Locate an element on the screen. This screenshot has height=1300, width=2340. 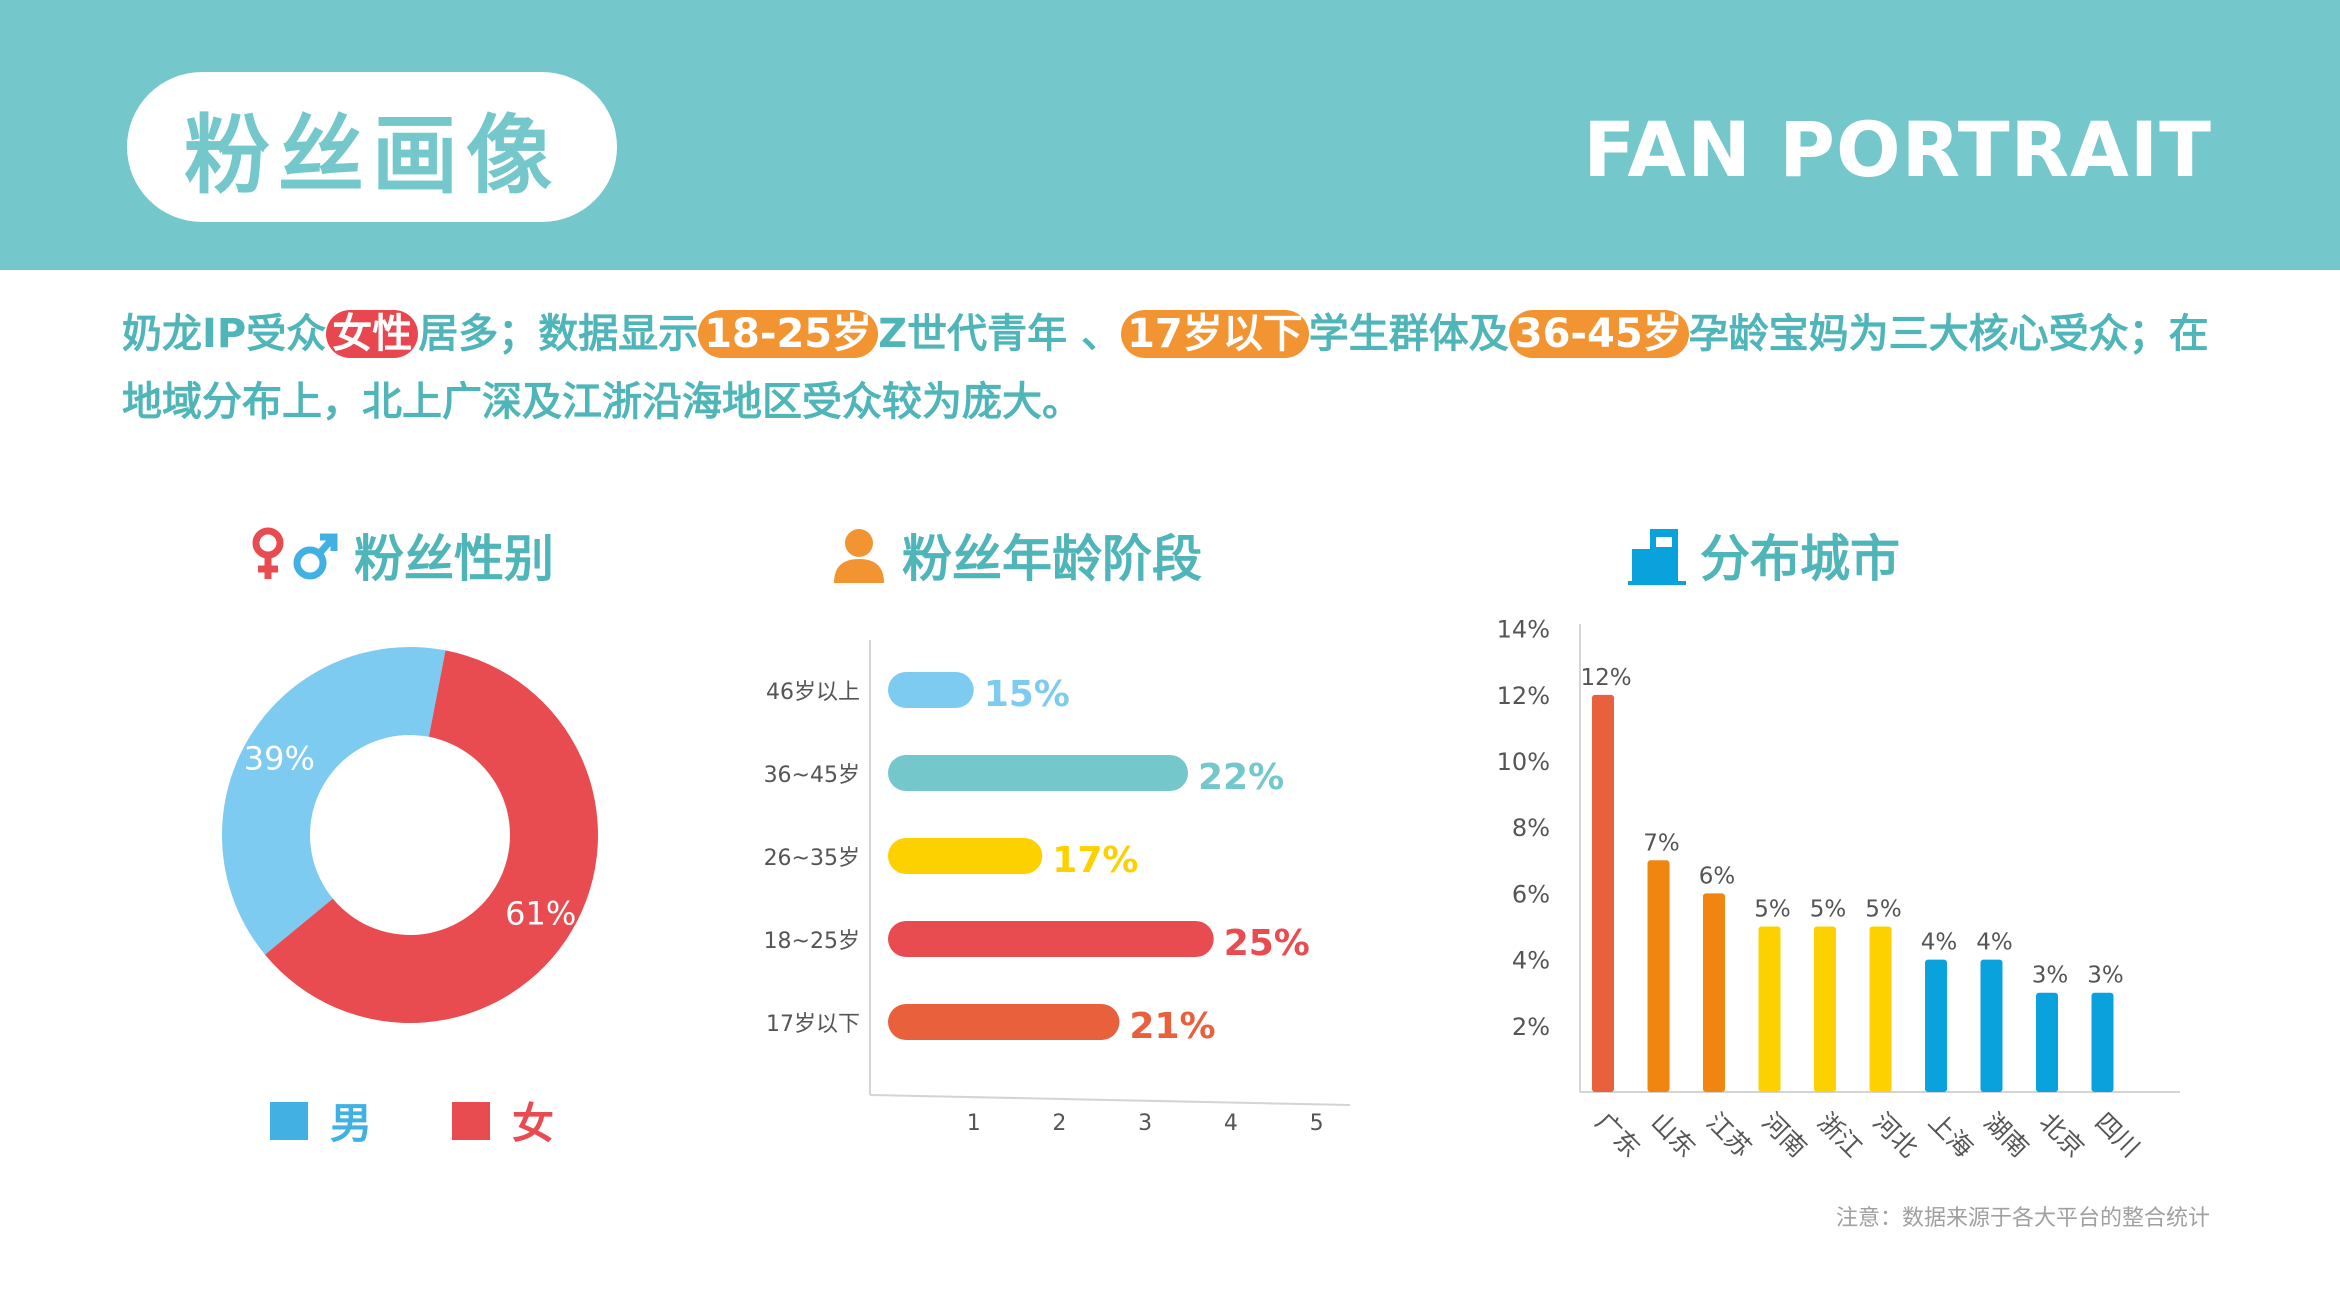
section-title-city: 分布城市 is located at coordinates (1764, 555).